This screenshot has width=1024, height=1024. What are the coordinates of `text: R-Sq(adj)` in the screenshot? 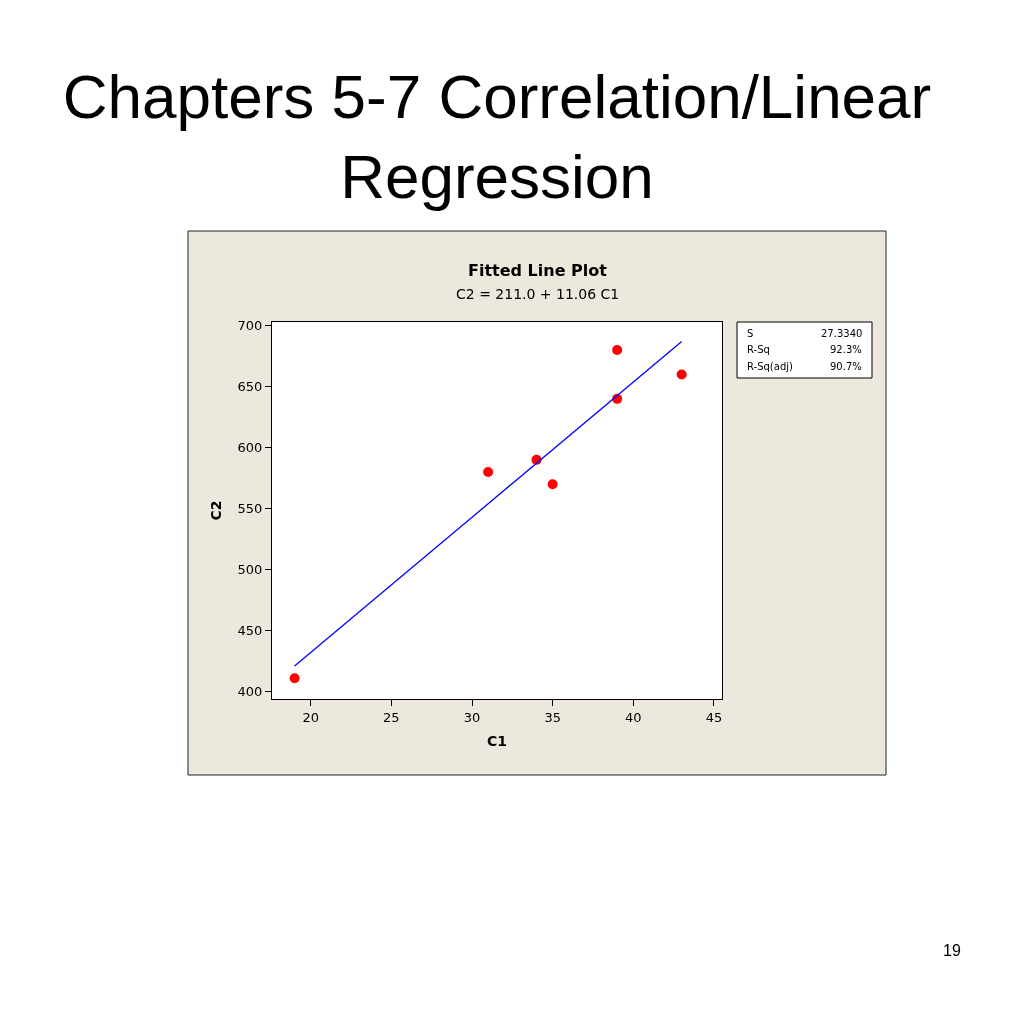 It's located at (770, 366).